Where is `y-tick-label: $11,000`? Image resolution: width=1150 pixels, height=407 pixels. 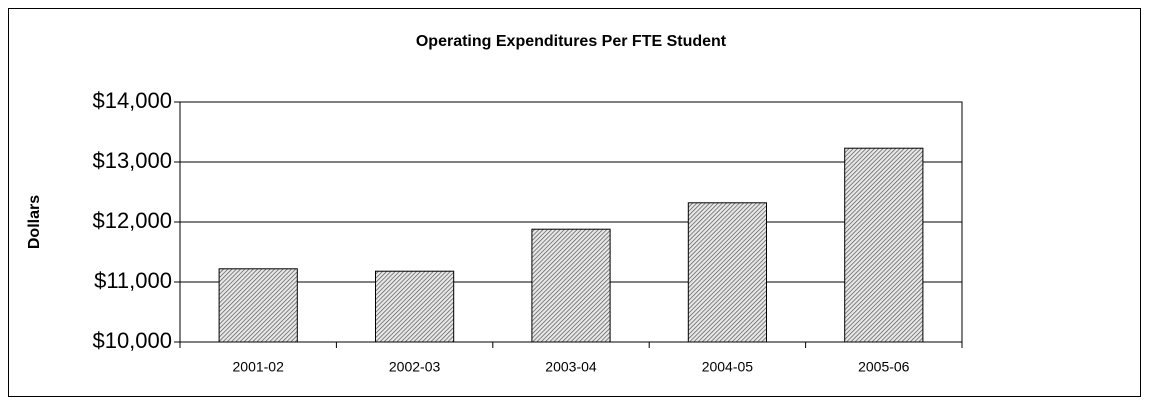
y-tick-label: $11,000 is located at coordinates (133, 280).